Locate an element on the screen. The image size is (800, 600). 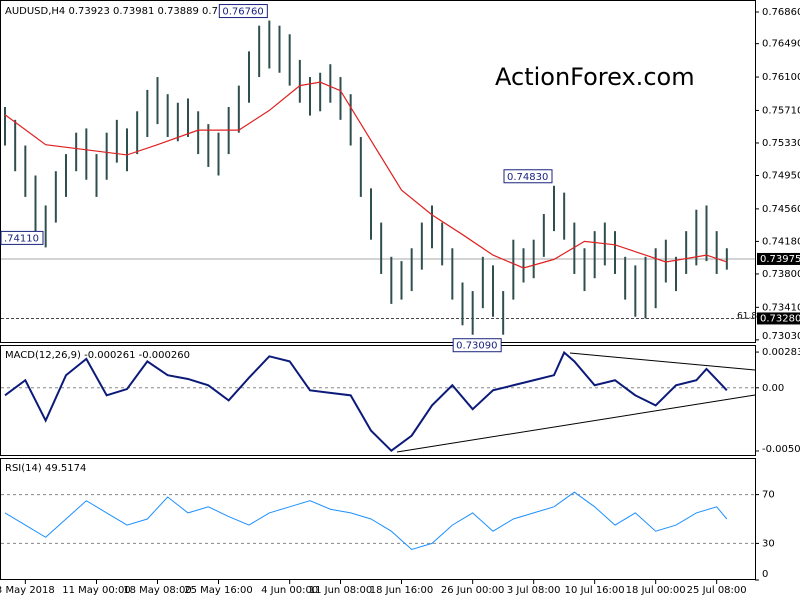
annotation-label: 0.74830 is located at coordinates (527, 177).